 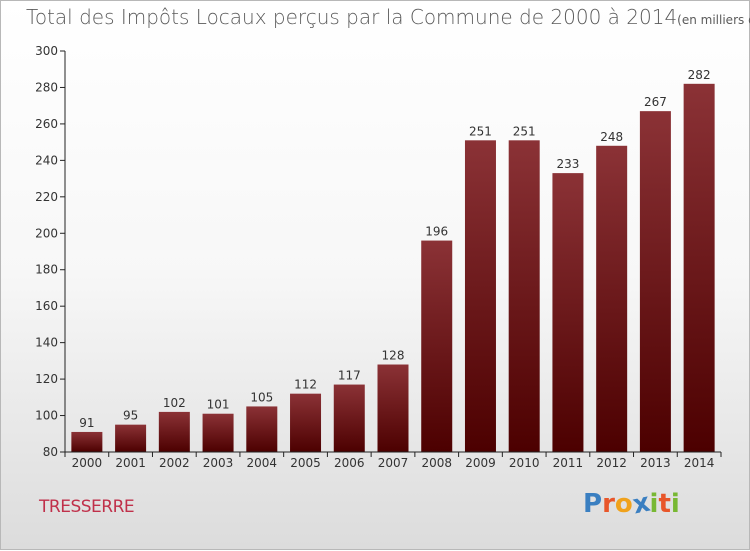 What do you see at coordinates (131, 438) in the screenshot?
I see `bar-2001` at bounding box center [131, 438].